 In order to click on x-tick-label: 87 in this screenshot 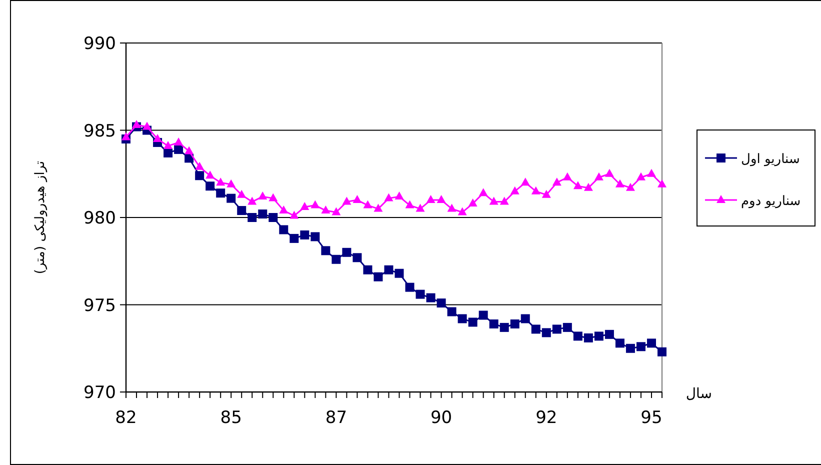, I will do `click(336, 418)`.